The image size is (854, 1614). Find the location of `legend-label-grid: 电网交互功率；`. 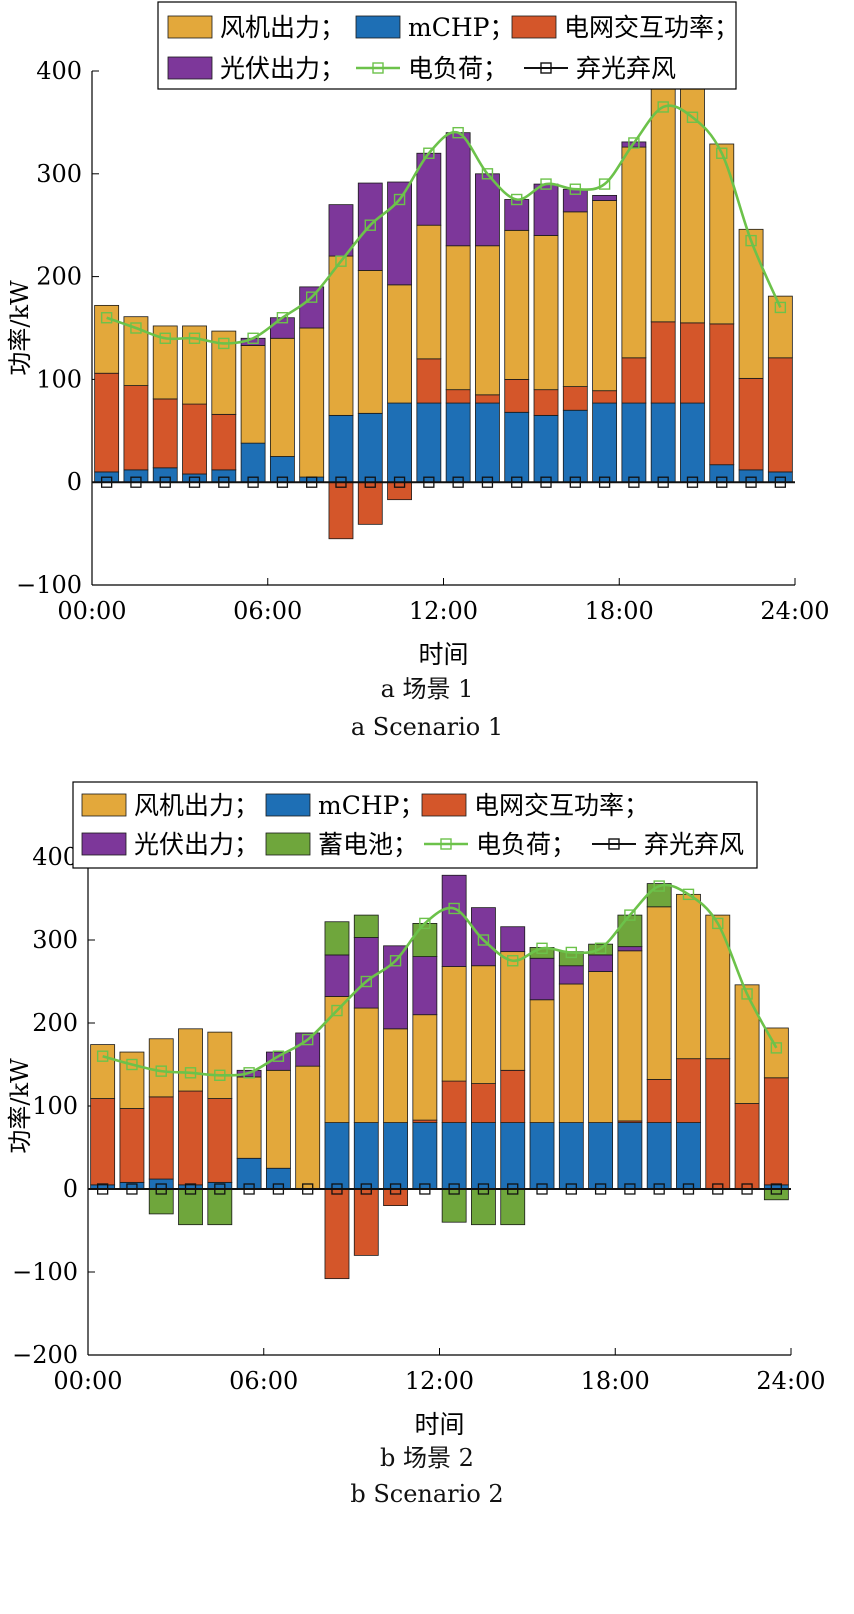

legend-label-grid: 电网交互功率； is located at coordinates (651, 27).